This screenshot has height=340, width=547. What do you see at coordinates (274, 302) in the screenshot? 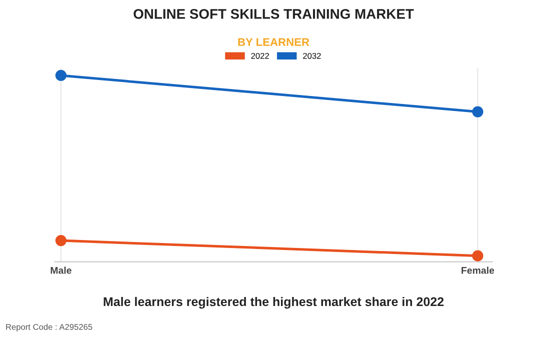
I see `text: Male learners registered the highest market share in 2022` at bounding box center [274, 302].